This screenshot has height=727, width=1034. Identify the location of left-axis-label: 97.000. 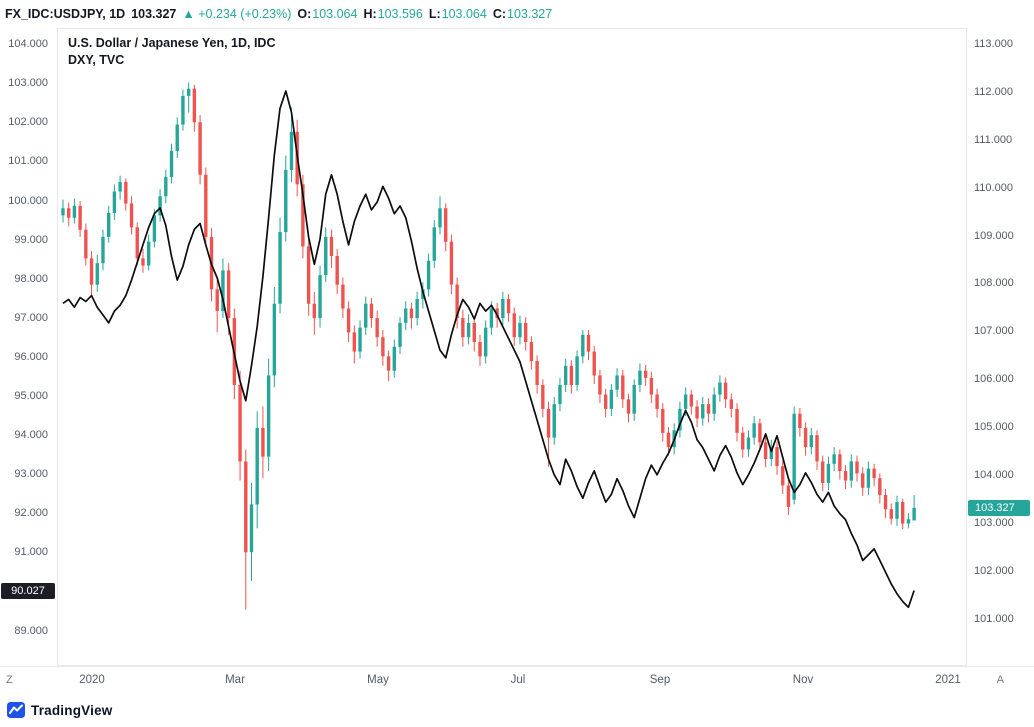
(31, 318).